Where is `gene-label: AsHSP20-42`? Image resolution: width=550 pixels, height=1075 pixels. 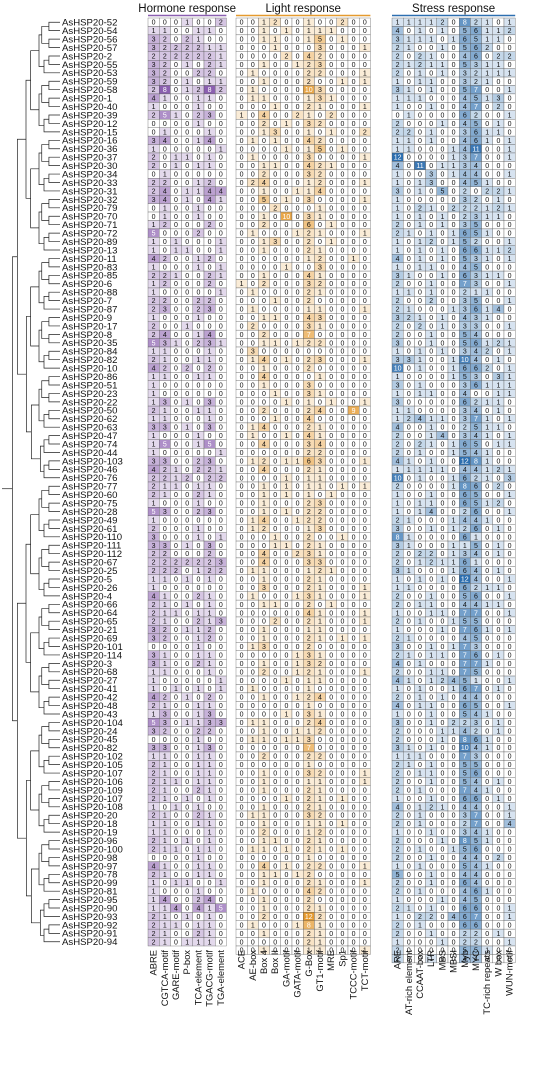 gene-label: AsHSP20-42 is located at coordinates (89, 698).